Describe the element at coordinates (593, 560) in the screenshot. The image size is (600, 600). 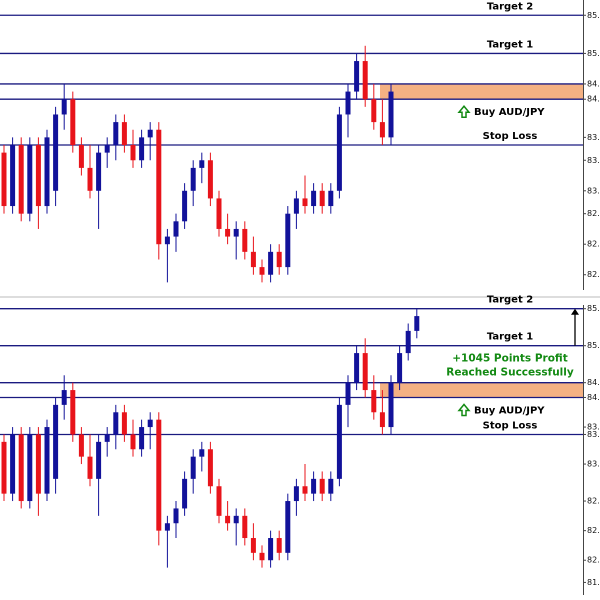
I see `y-tick-label: 82.1` at that location.